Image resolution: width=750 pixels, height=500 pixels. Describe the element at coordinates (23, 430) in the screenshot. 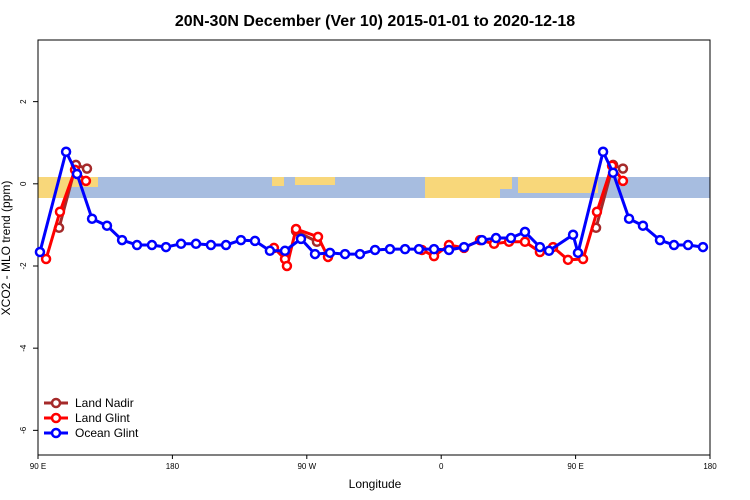

I see `y-tick-label: -6` at that location.